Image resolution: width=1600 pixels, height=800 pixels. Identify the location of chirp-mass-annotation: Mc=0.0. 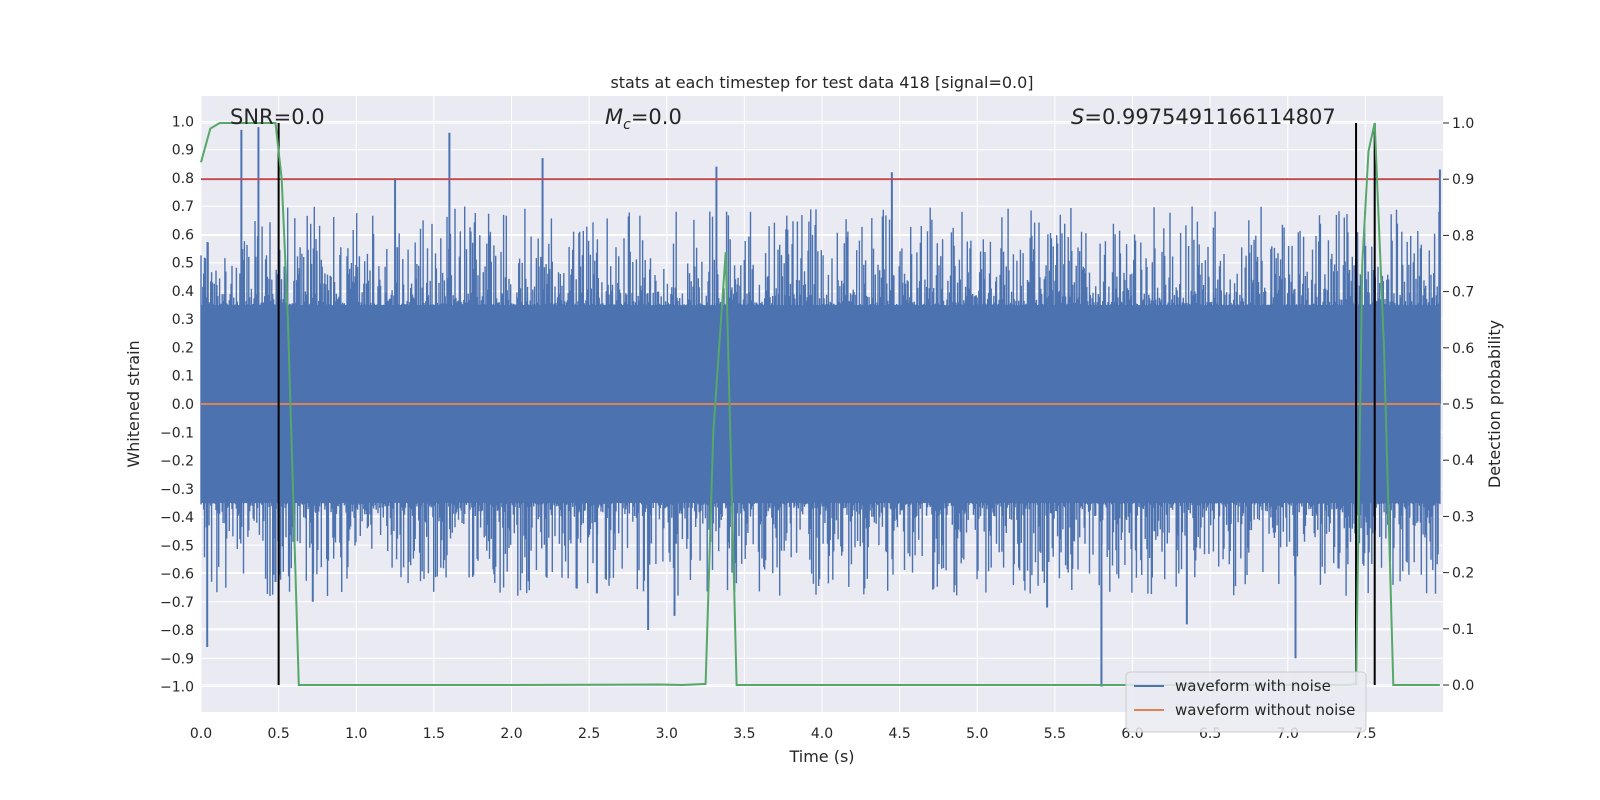
(643, 119).